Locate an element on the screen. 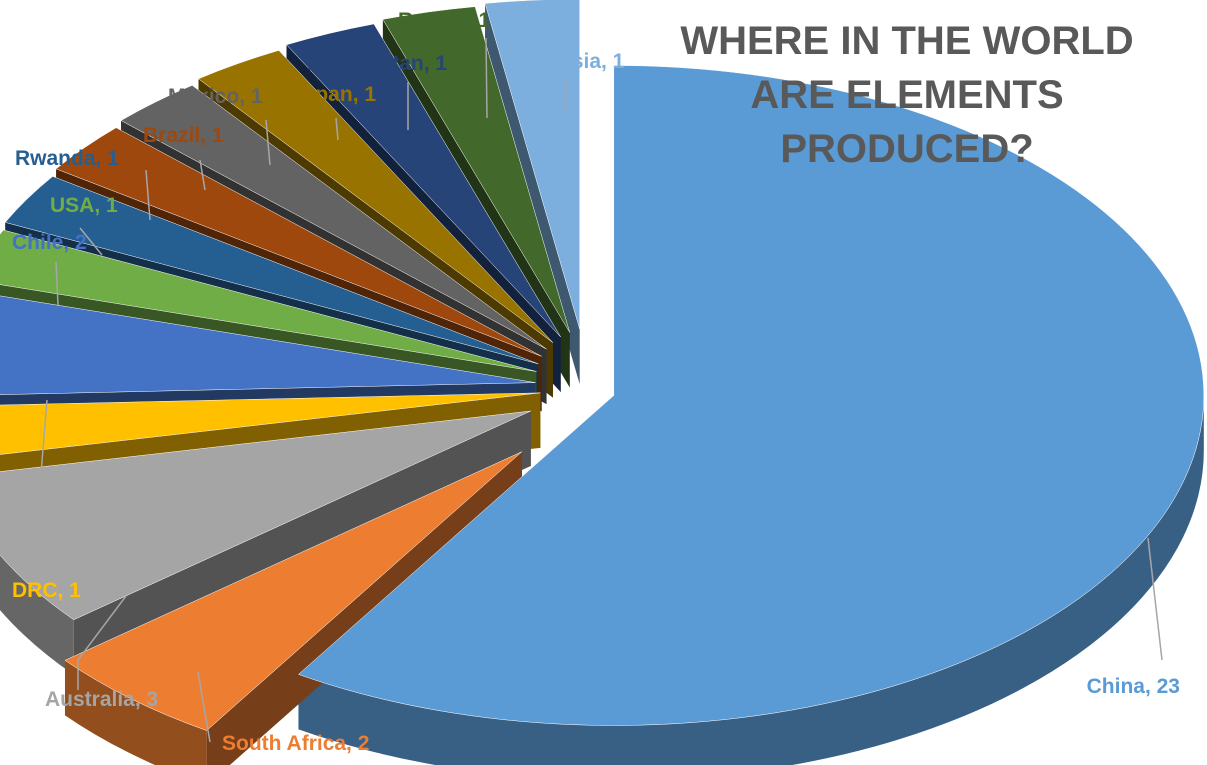 This screenshot has height=765, width=1207. slice-russia is located at coordinates (476, 169).